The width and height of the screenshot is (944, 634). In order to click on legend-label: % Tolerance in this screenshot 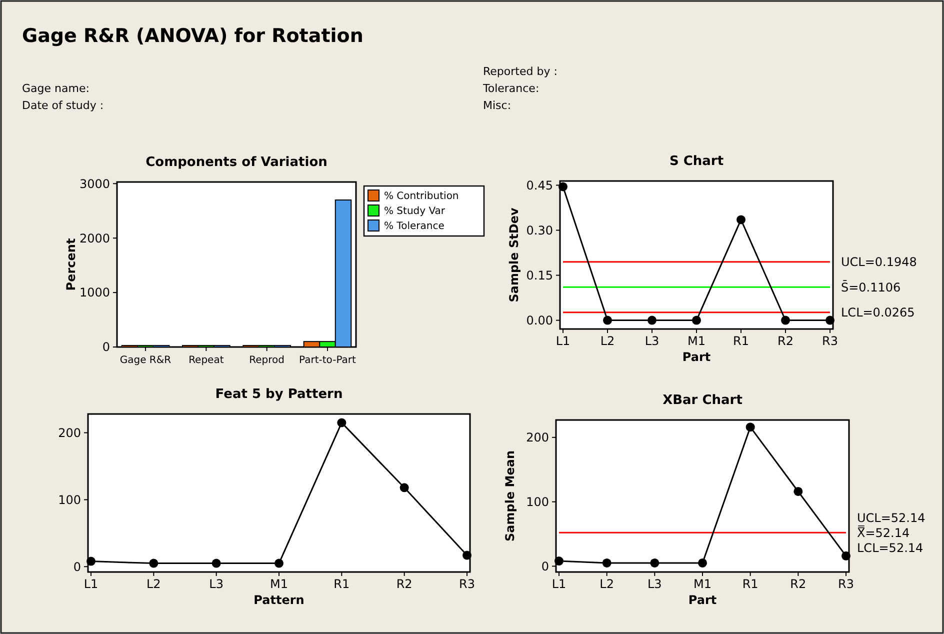, I will do `click(414, 226)`.